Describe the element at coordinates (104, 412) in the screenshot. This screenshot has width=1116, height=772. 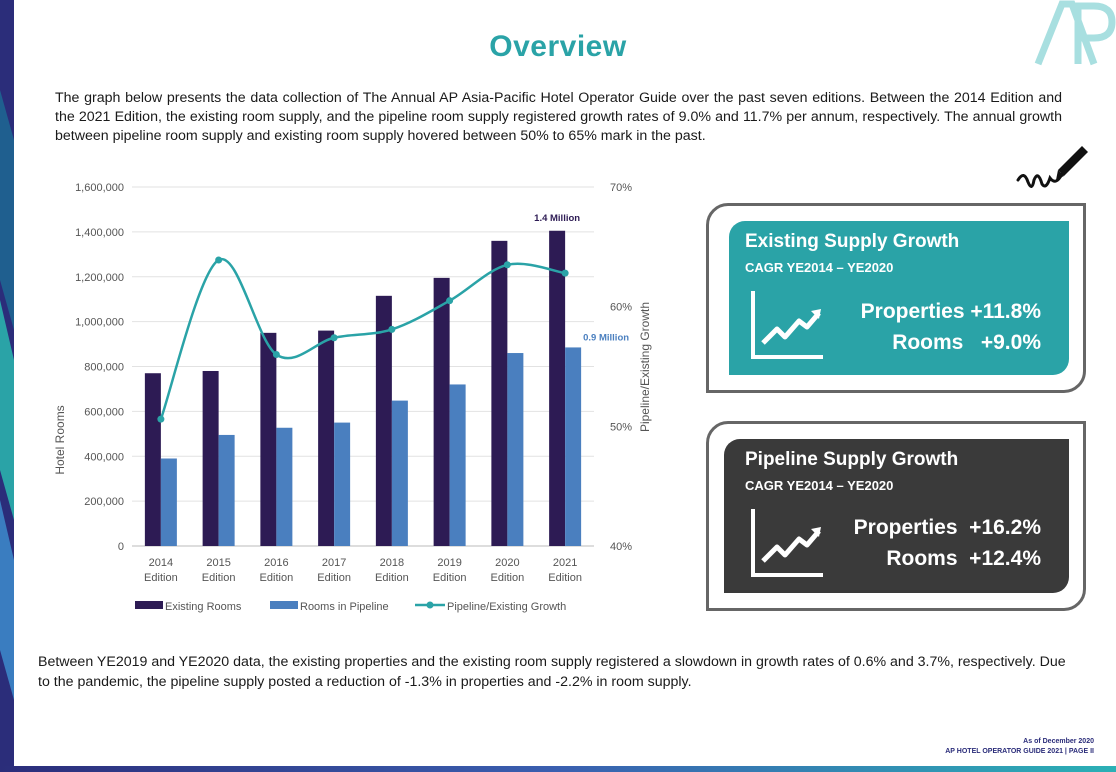
I see `y-tick-label: 600,000` at that location.